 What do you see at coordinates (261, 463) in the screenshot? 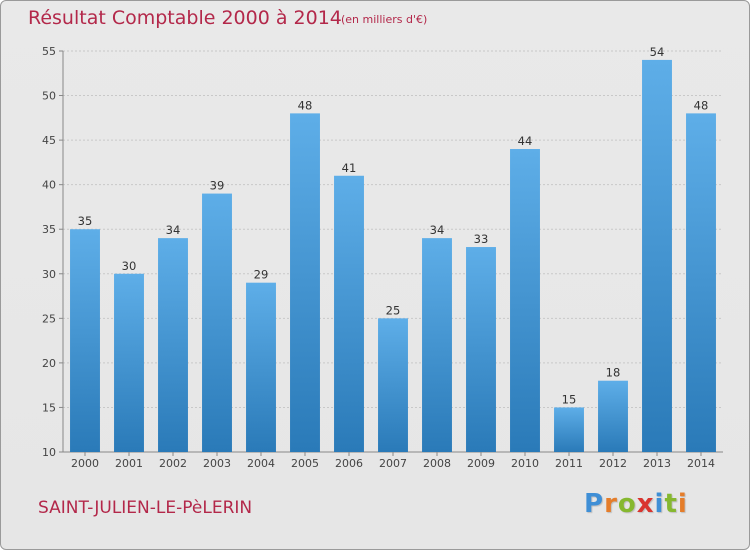
I see `x-tick-label: 2004` at bounding box center [261, 463].